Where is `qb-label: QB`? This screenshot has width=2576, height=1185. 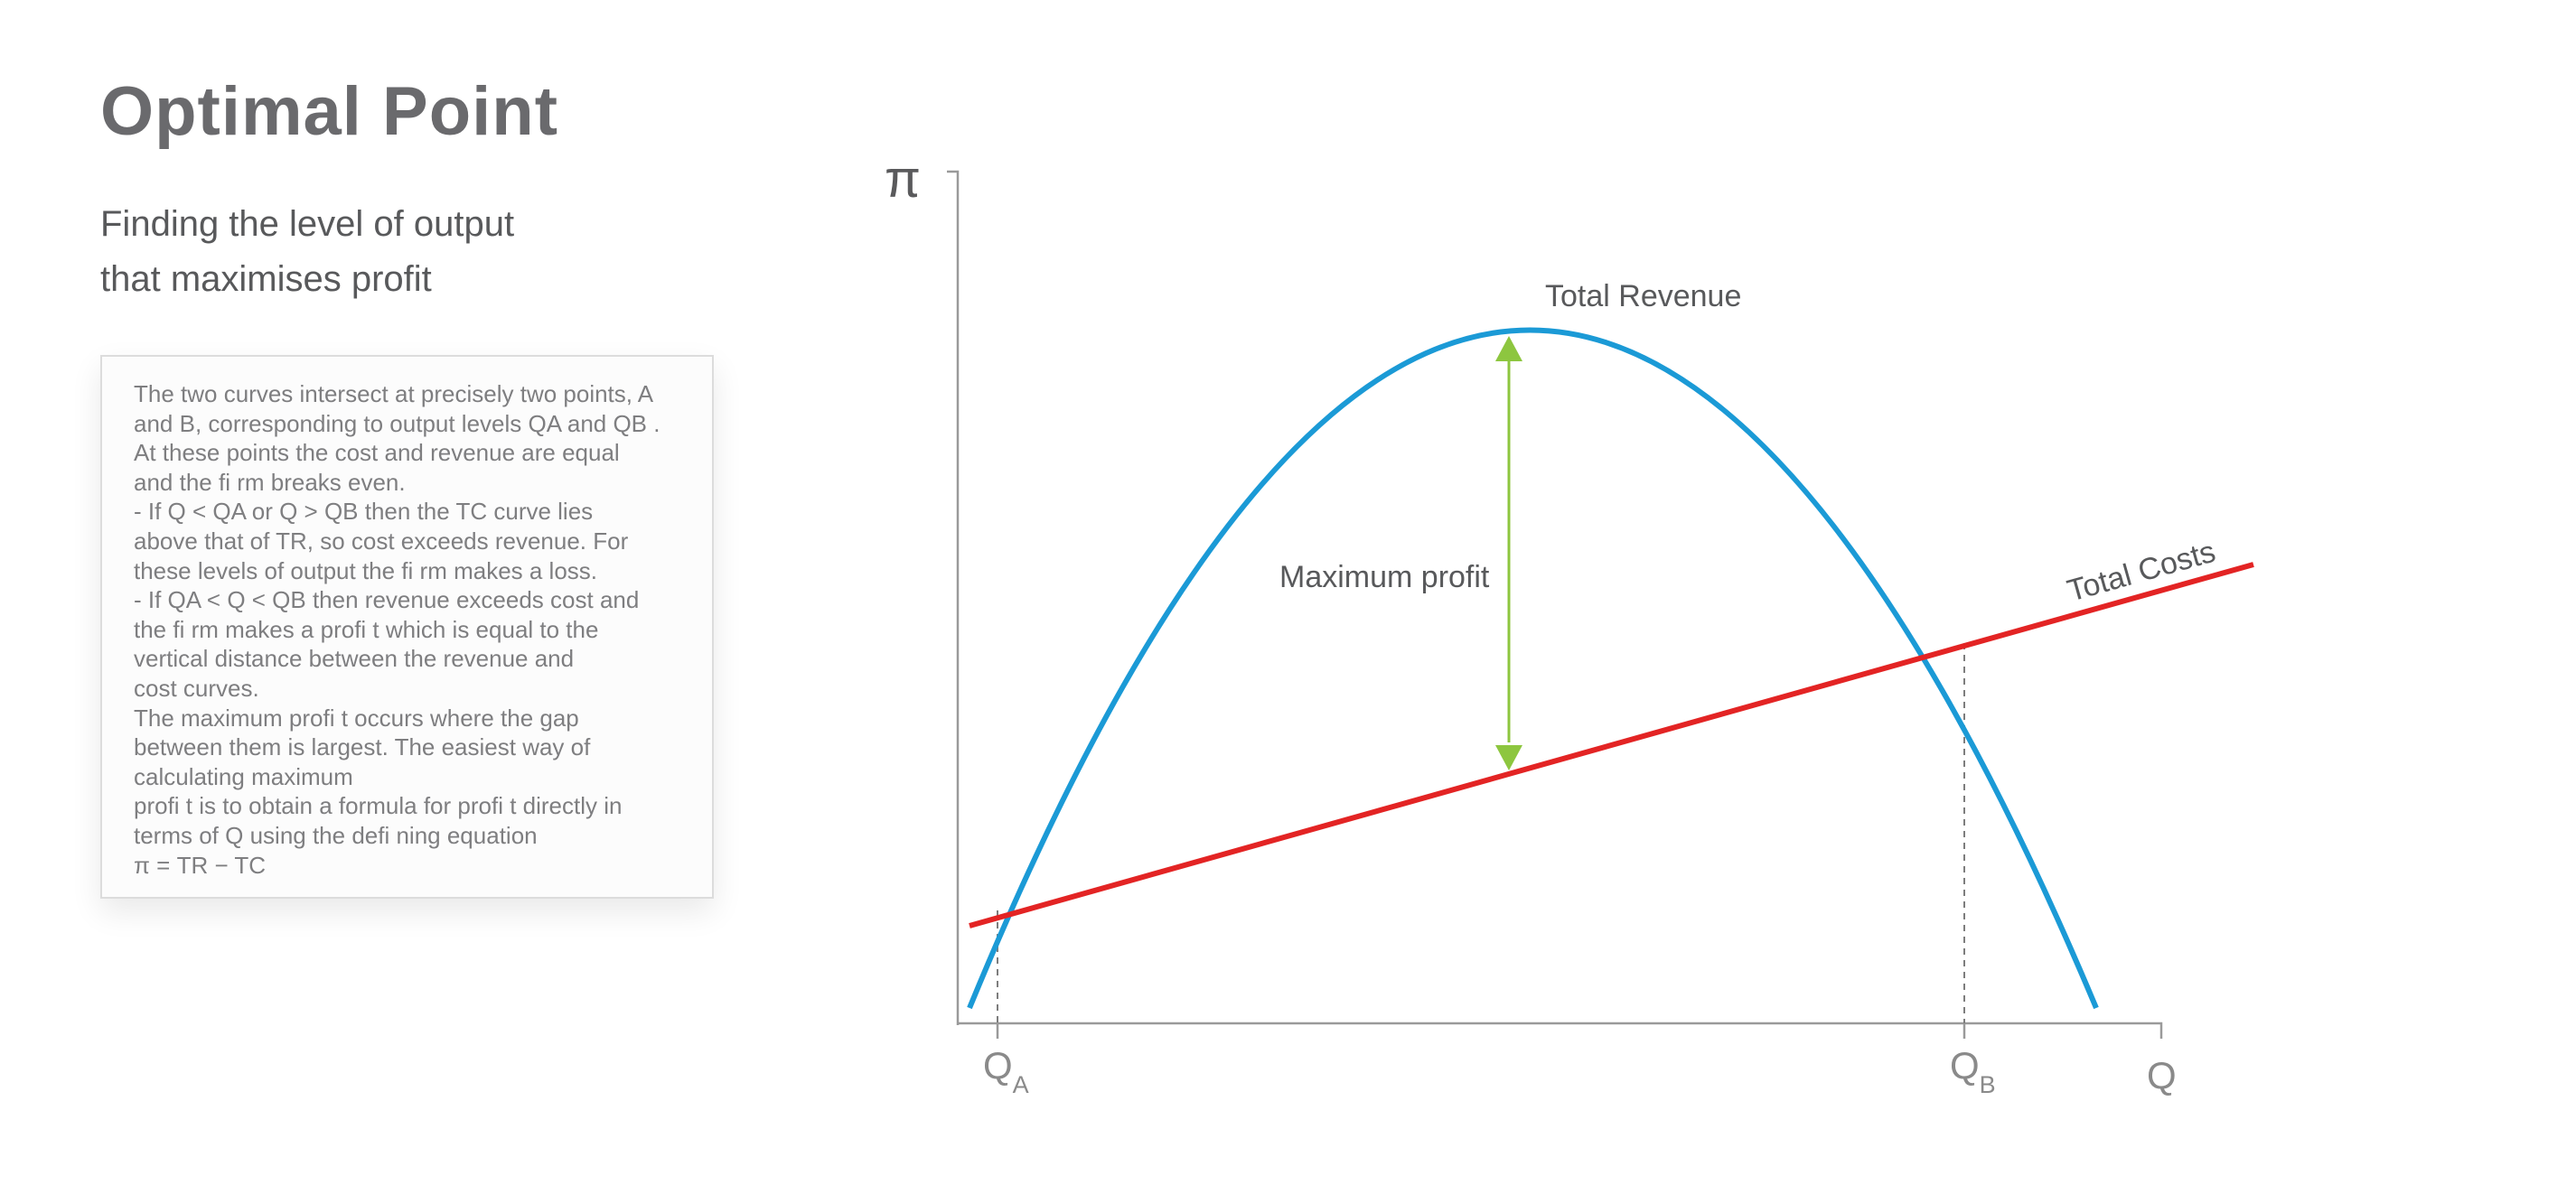
qb-label: QB is located at coordinates (1973, 1071).